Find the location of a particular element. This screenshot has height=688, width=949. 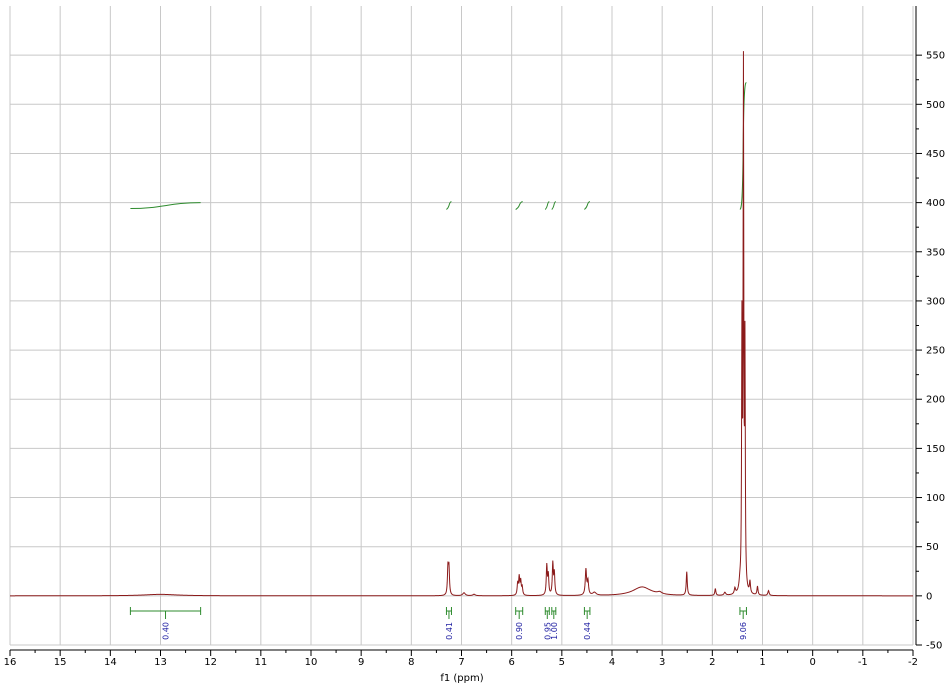

x-tick-label: 12 is located at coordinates (210, 662).